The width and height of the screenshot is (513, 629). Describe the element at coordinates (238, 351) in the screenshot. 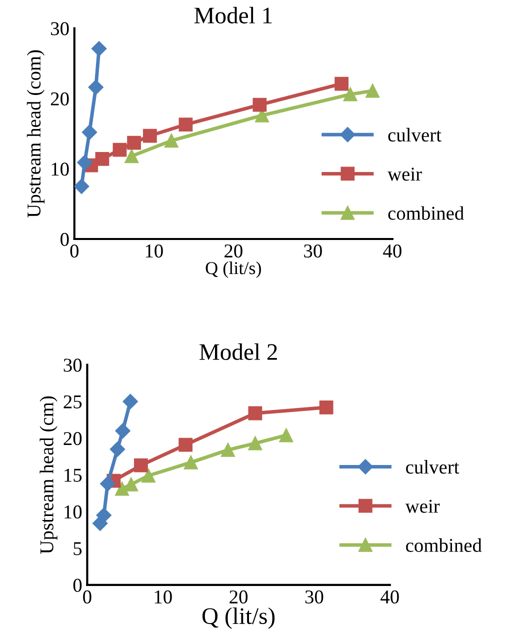

I see `chart-title: Model 2` at that location.